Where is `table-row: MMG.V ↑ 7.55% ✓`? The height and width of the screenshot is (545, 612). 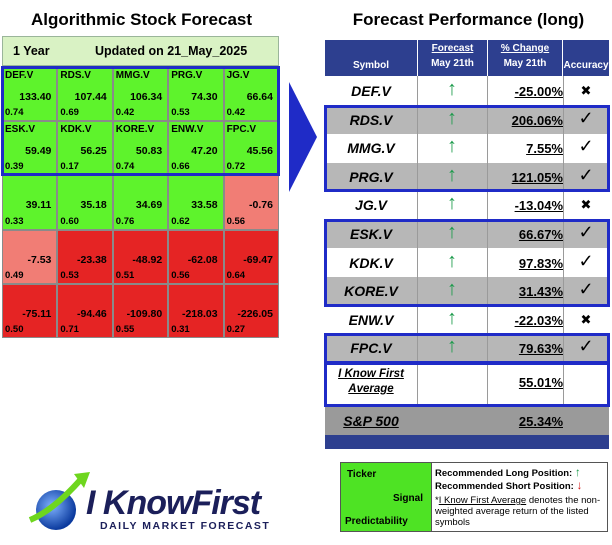 table-row: MMG.V ↑ 7.55% ✓ is located at coordinates (467, 148).